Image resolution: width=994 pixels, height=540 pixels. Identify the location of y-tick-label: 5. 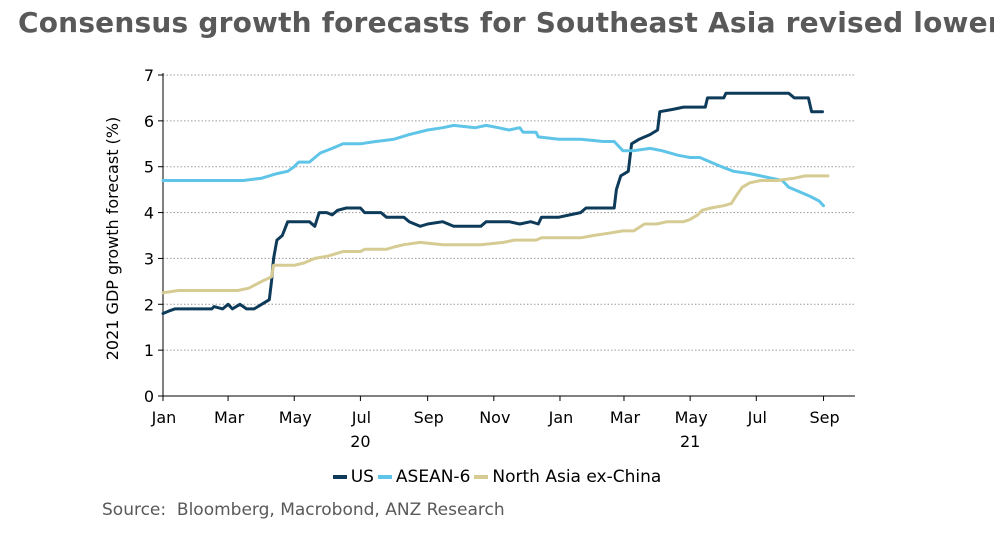
(149, 167).